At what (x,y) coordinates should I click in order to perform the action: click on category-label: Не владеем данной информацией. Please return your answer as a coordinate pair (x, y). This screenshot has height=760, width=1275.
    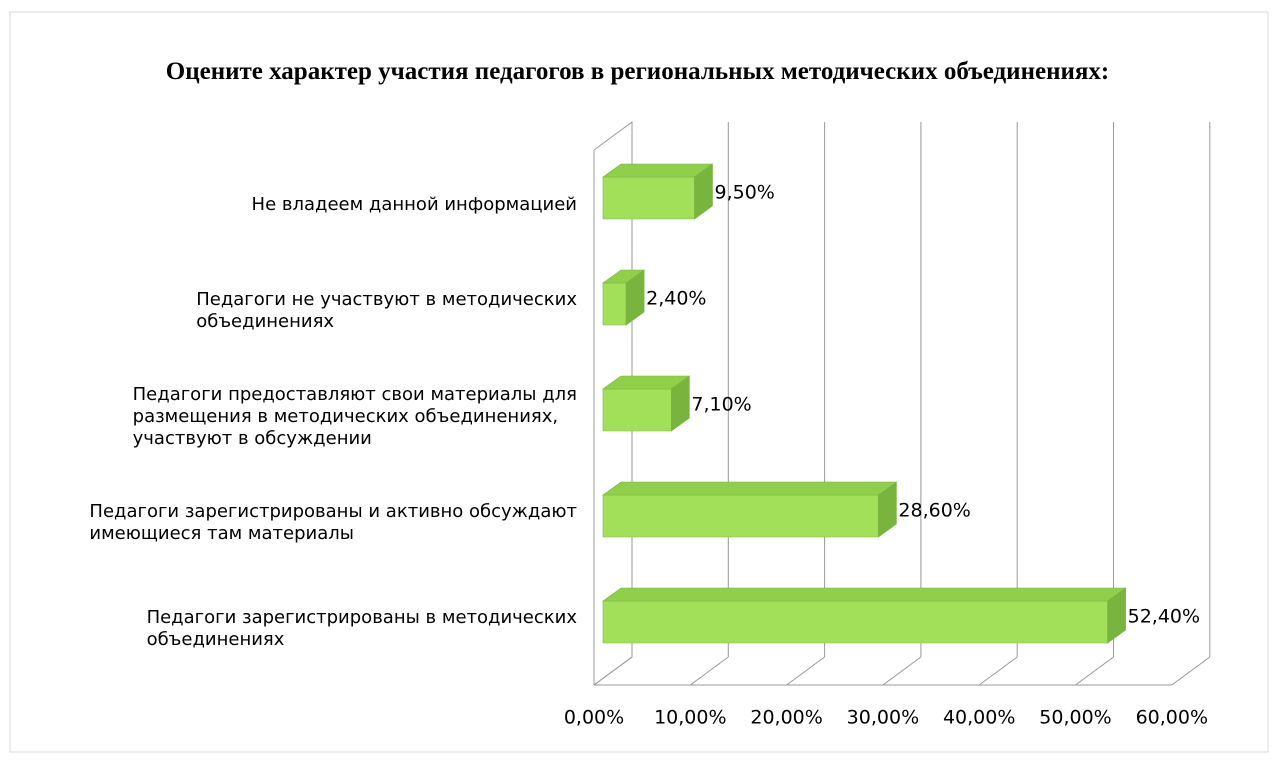
    Looking at the image, I should click on (288, 205).